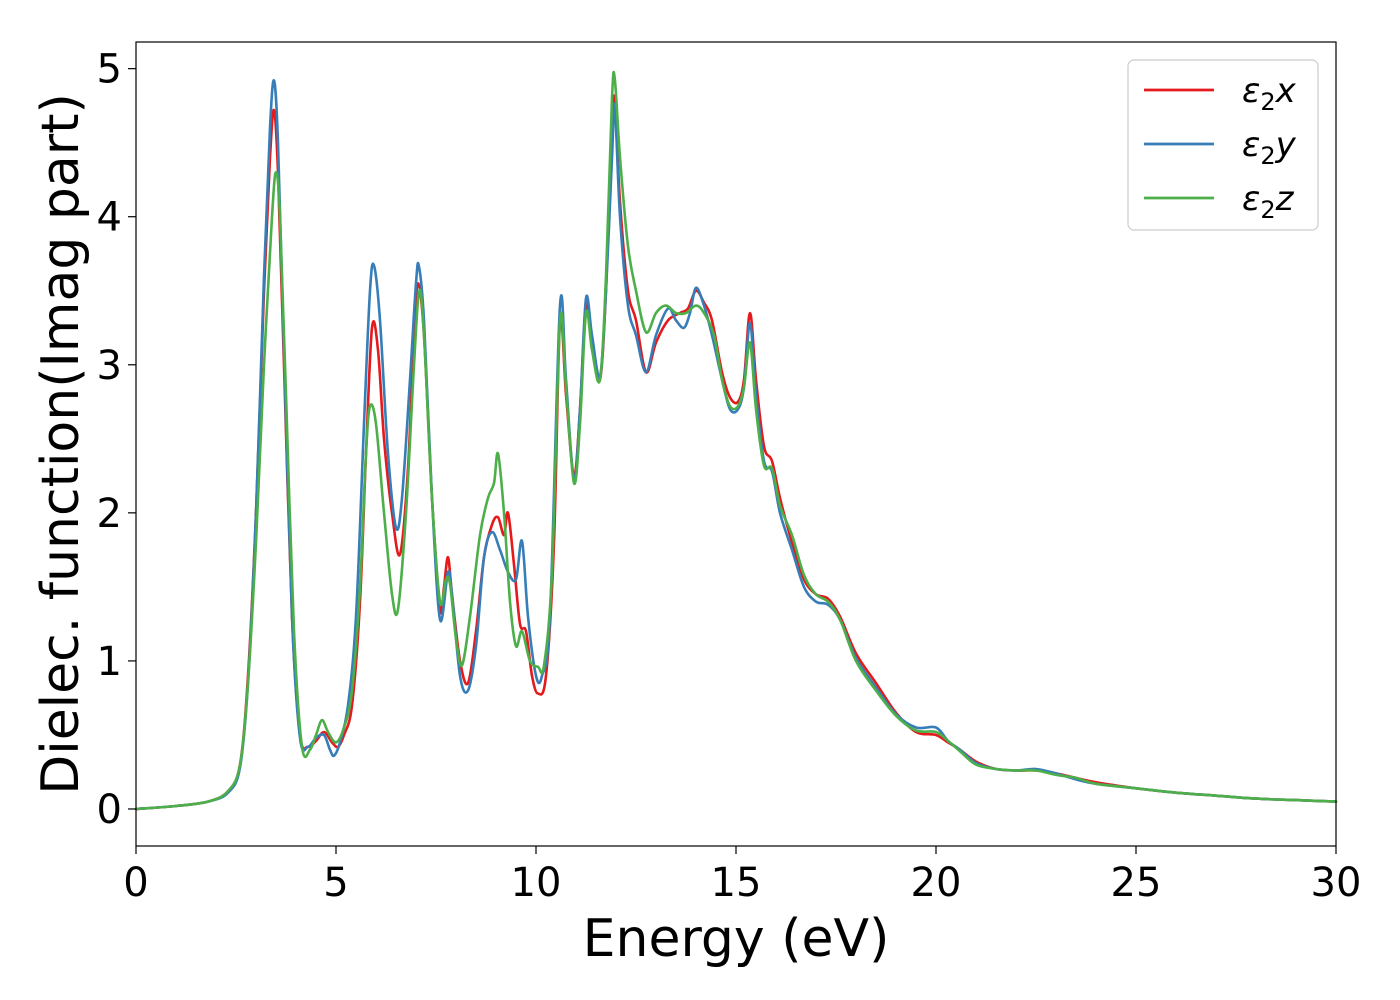 Image resolution: width=1400 pixels, height=1000 pixels. I want to click on x-tick-label: 0, so click(135, 883).